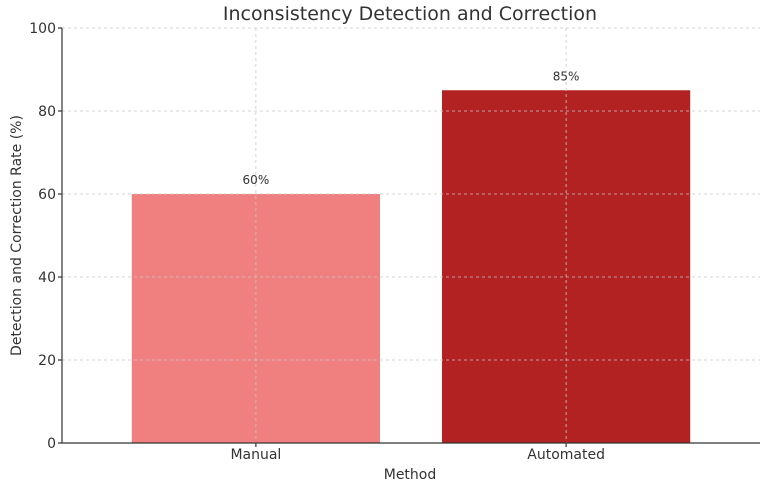 This screenshot has height=487, width=768. I want to click on data-label: 85%, so click(566, 76).